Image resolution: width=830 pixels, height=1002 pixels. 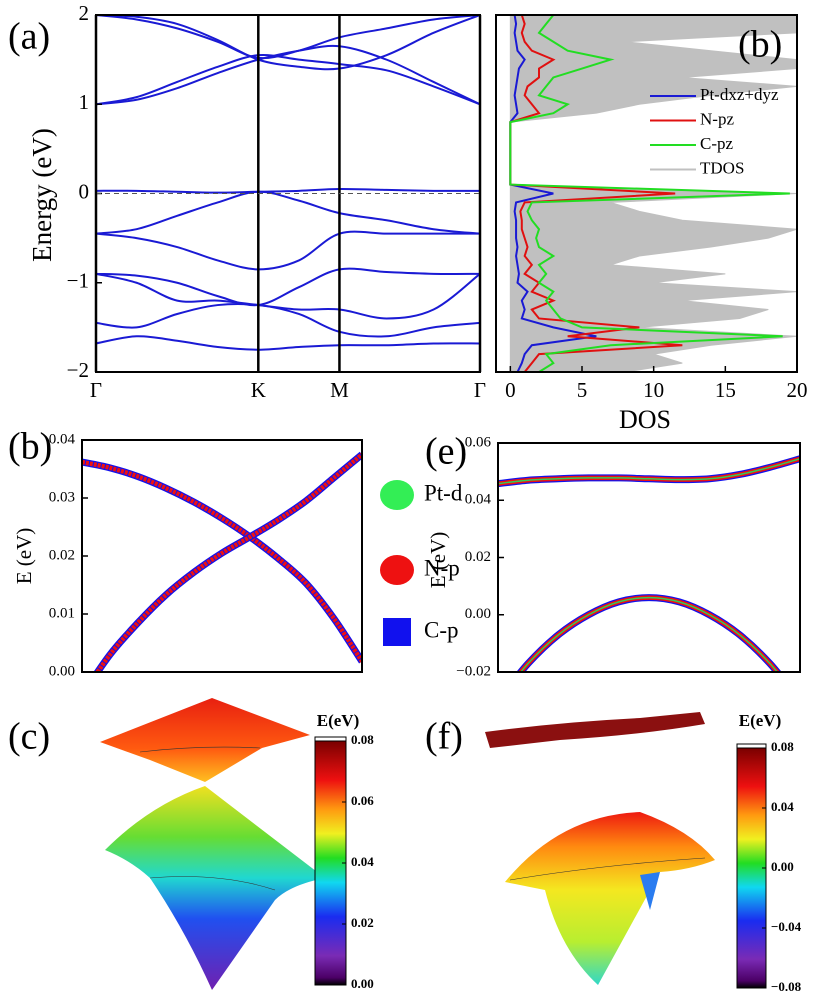 I want to click on legend-label: Pt-dxz+dyz, so click(x=739, y=94).